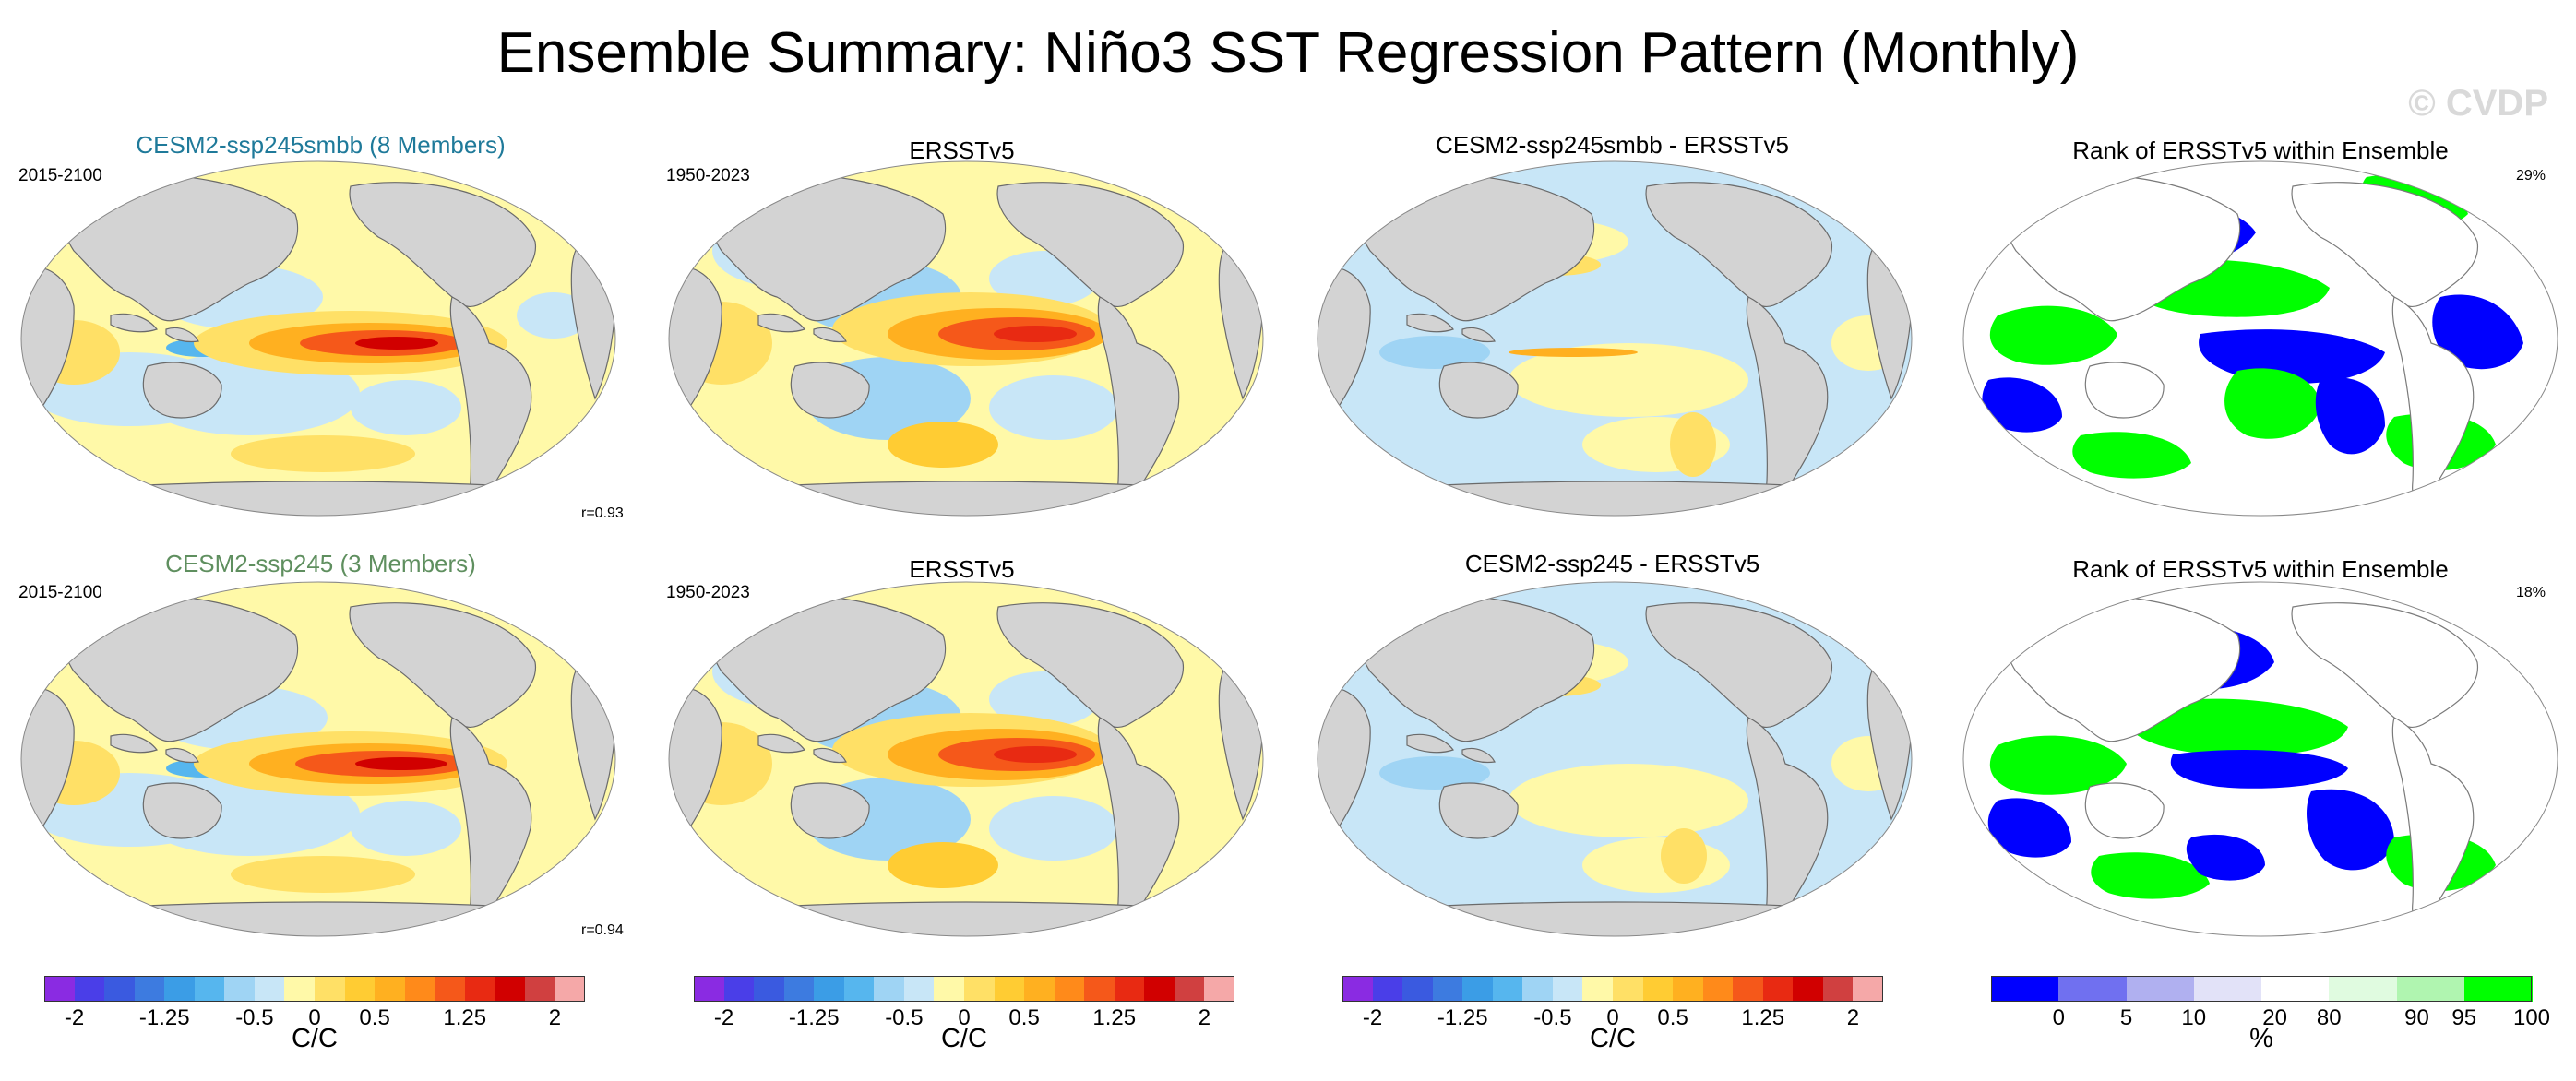  What do you see at coordinates (315, 1038) in the screenshot?
I see `colorbar-units-1: C/C` at bounding box center [315, 1038].